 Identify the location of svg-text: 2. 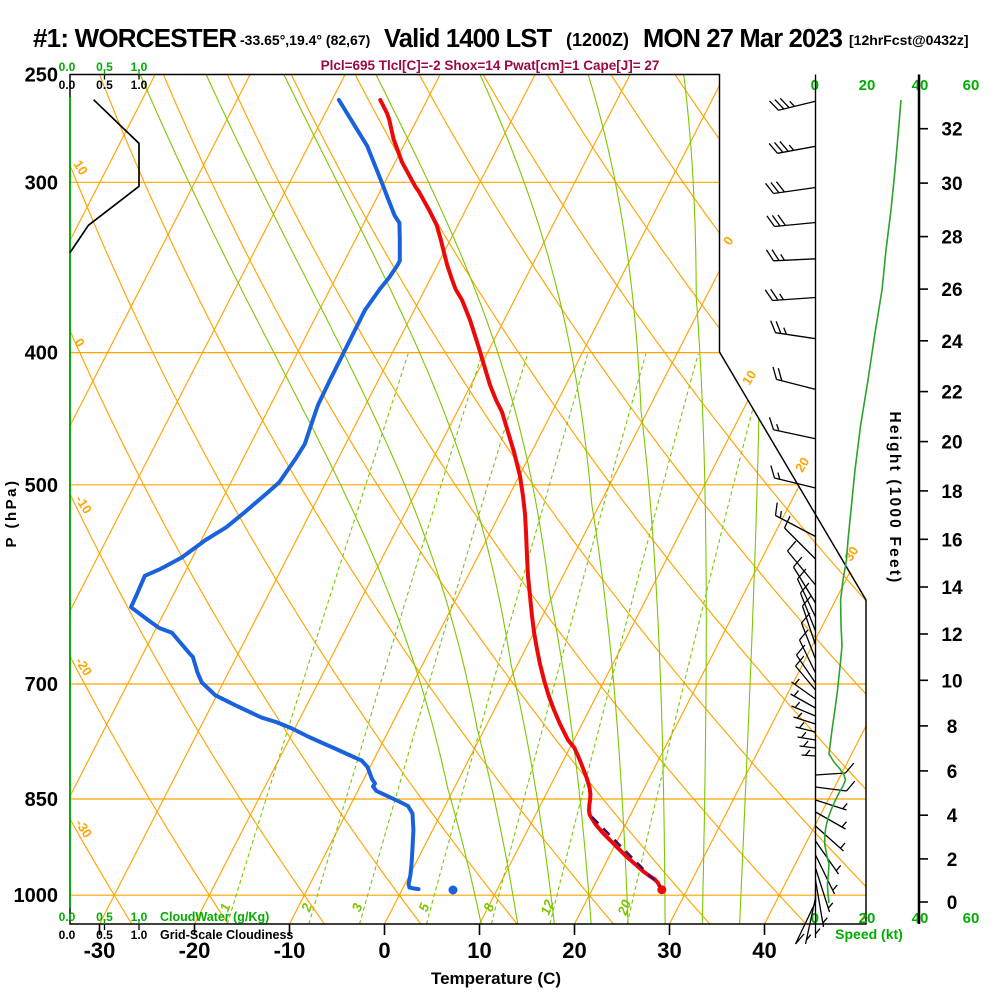
(952, 860).